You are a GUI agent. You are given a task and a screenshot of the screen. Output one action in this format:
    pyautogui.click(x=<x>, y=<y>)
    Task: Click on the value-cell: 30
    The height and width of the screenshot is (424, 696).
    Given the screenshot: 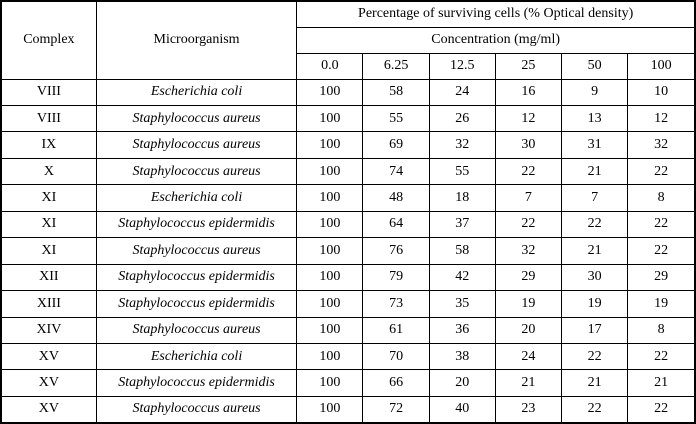 What is the action you would take?
    pyautogui.click(x=528, y=145)
    